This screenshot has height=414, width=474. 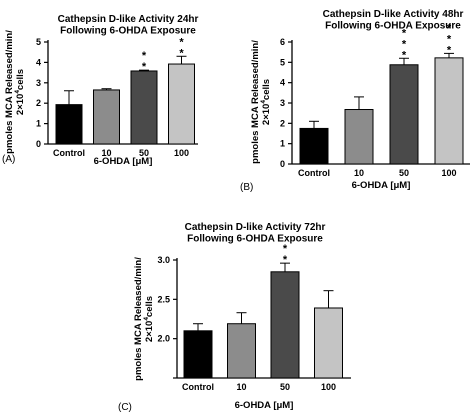 What do you see at coordinates (246, 187) in the screenshot?
I see `panel-label: (B)` at bounding box center [246, 187].